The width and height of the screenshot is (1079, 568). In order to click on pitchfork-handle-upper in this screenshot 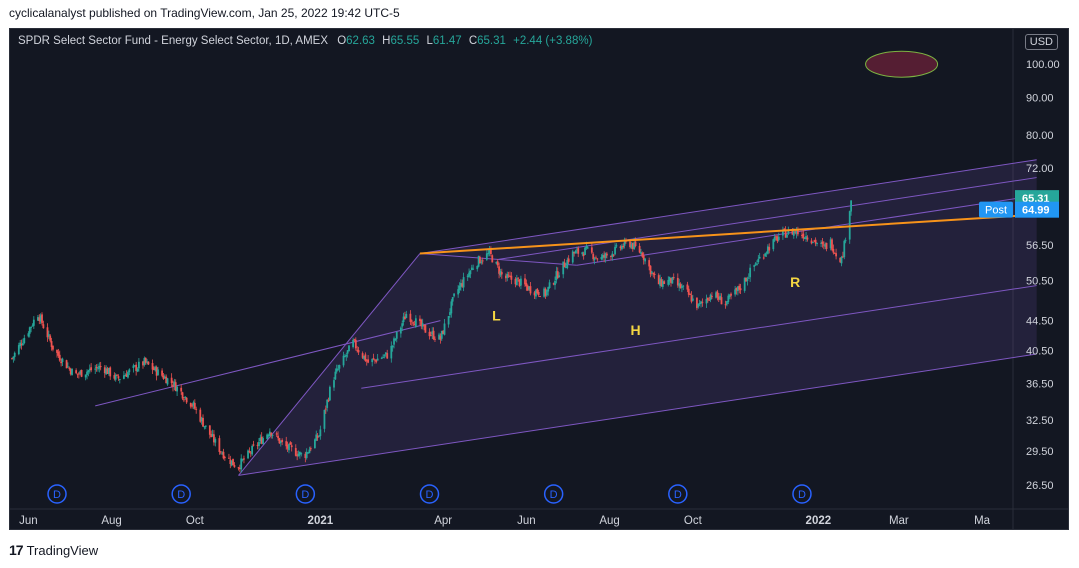, I will do `click(329, 364)`.